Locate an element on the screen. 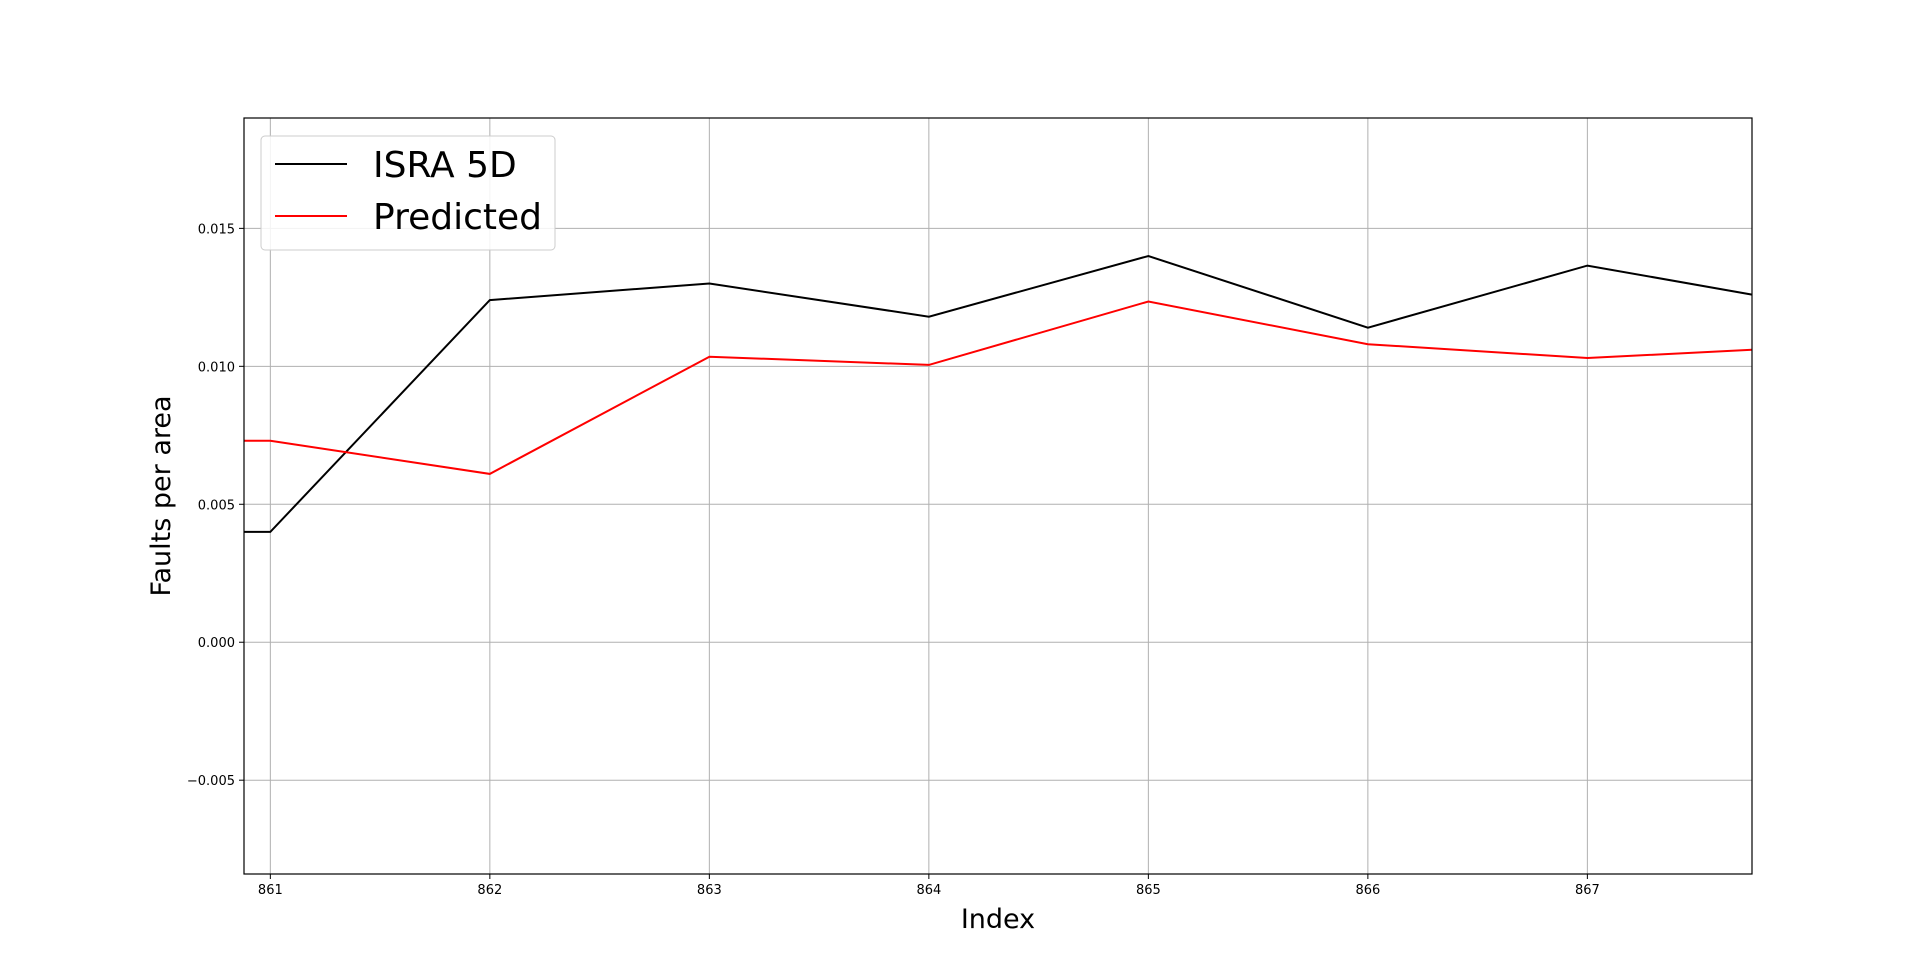  x-tick-label: 867 is located at coordinates (1587, 890).